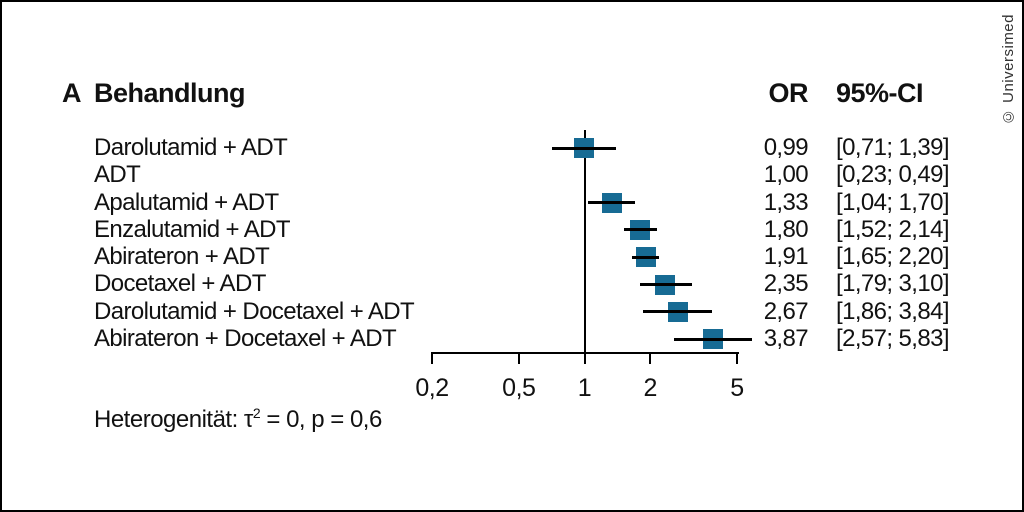  What do you see at coordinates (180, 284) in the screenshot?
I see `treatment-label: Docetaxel + ADT` at bounding box center [180, 284].